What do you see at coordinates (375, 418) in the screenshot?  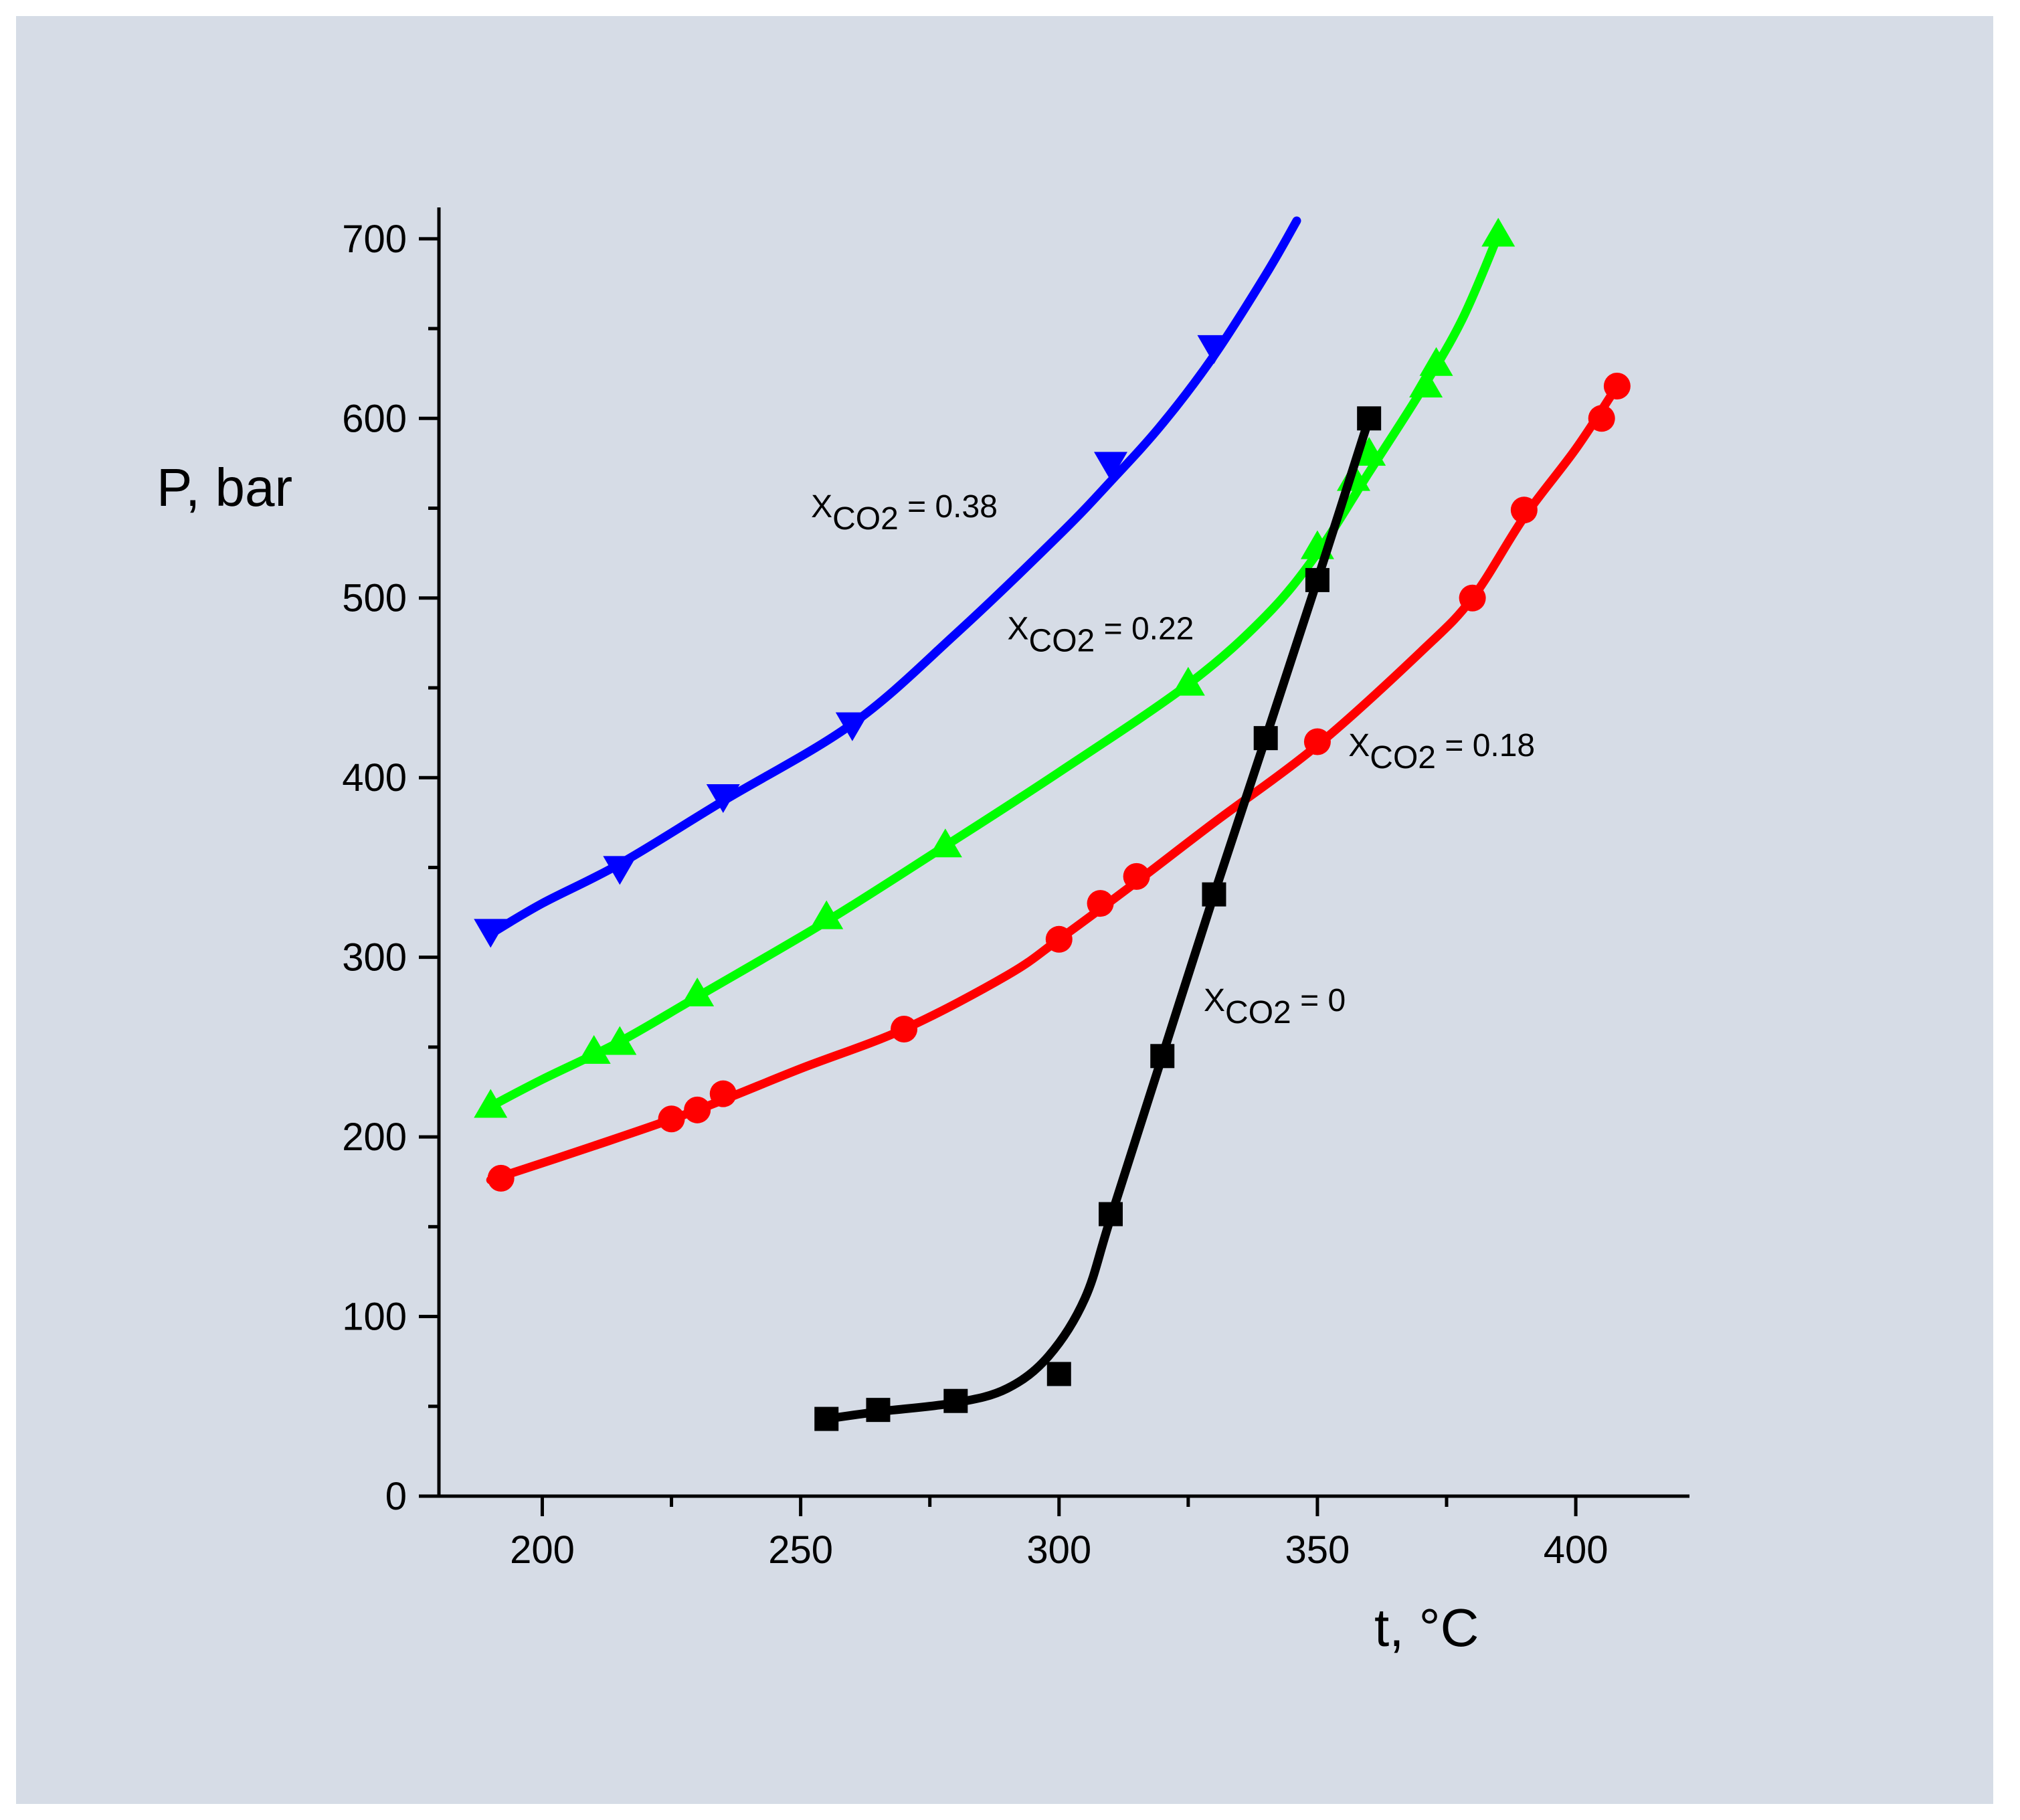 I see `y-tick-label: 600` at bounding box center [375, 418].